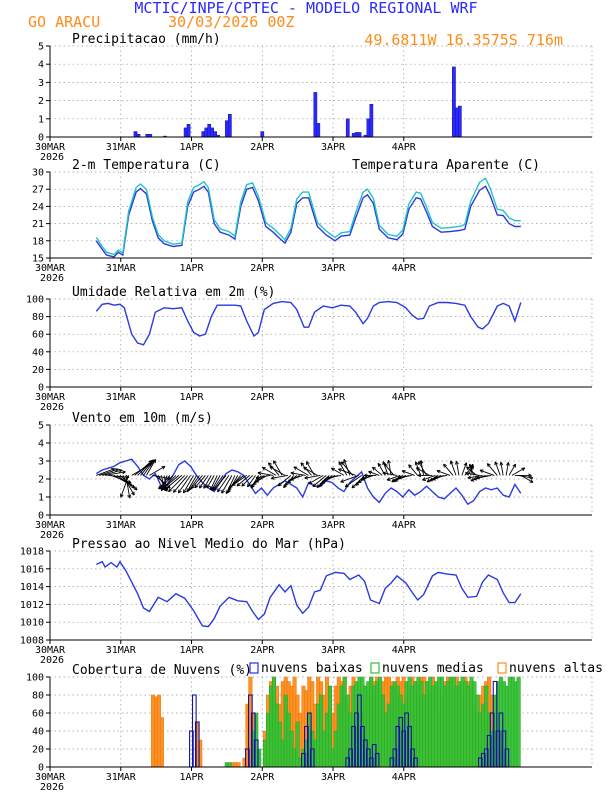 Image resolution: width=612 pixels, height=792 pixels. What do you see at coordinates (146, 39) in the screenshot?
I see `panel-title: Precipitacao (mm/h)` at bounding box center [146, 39].